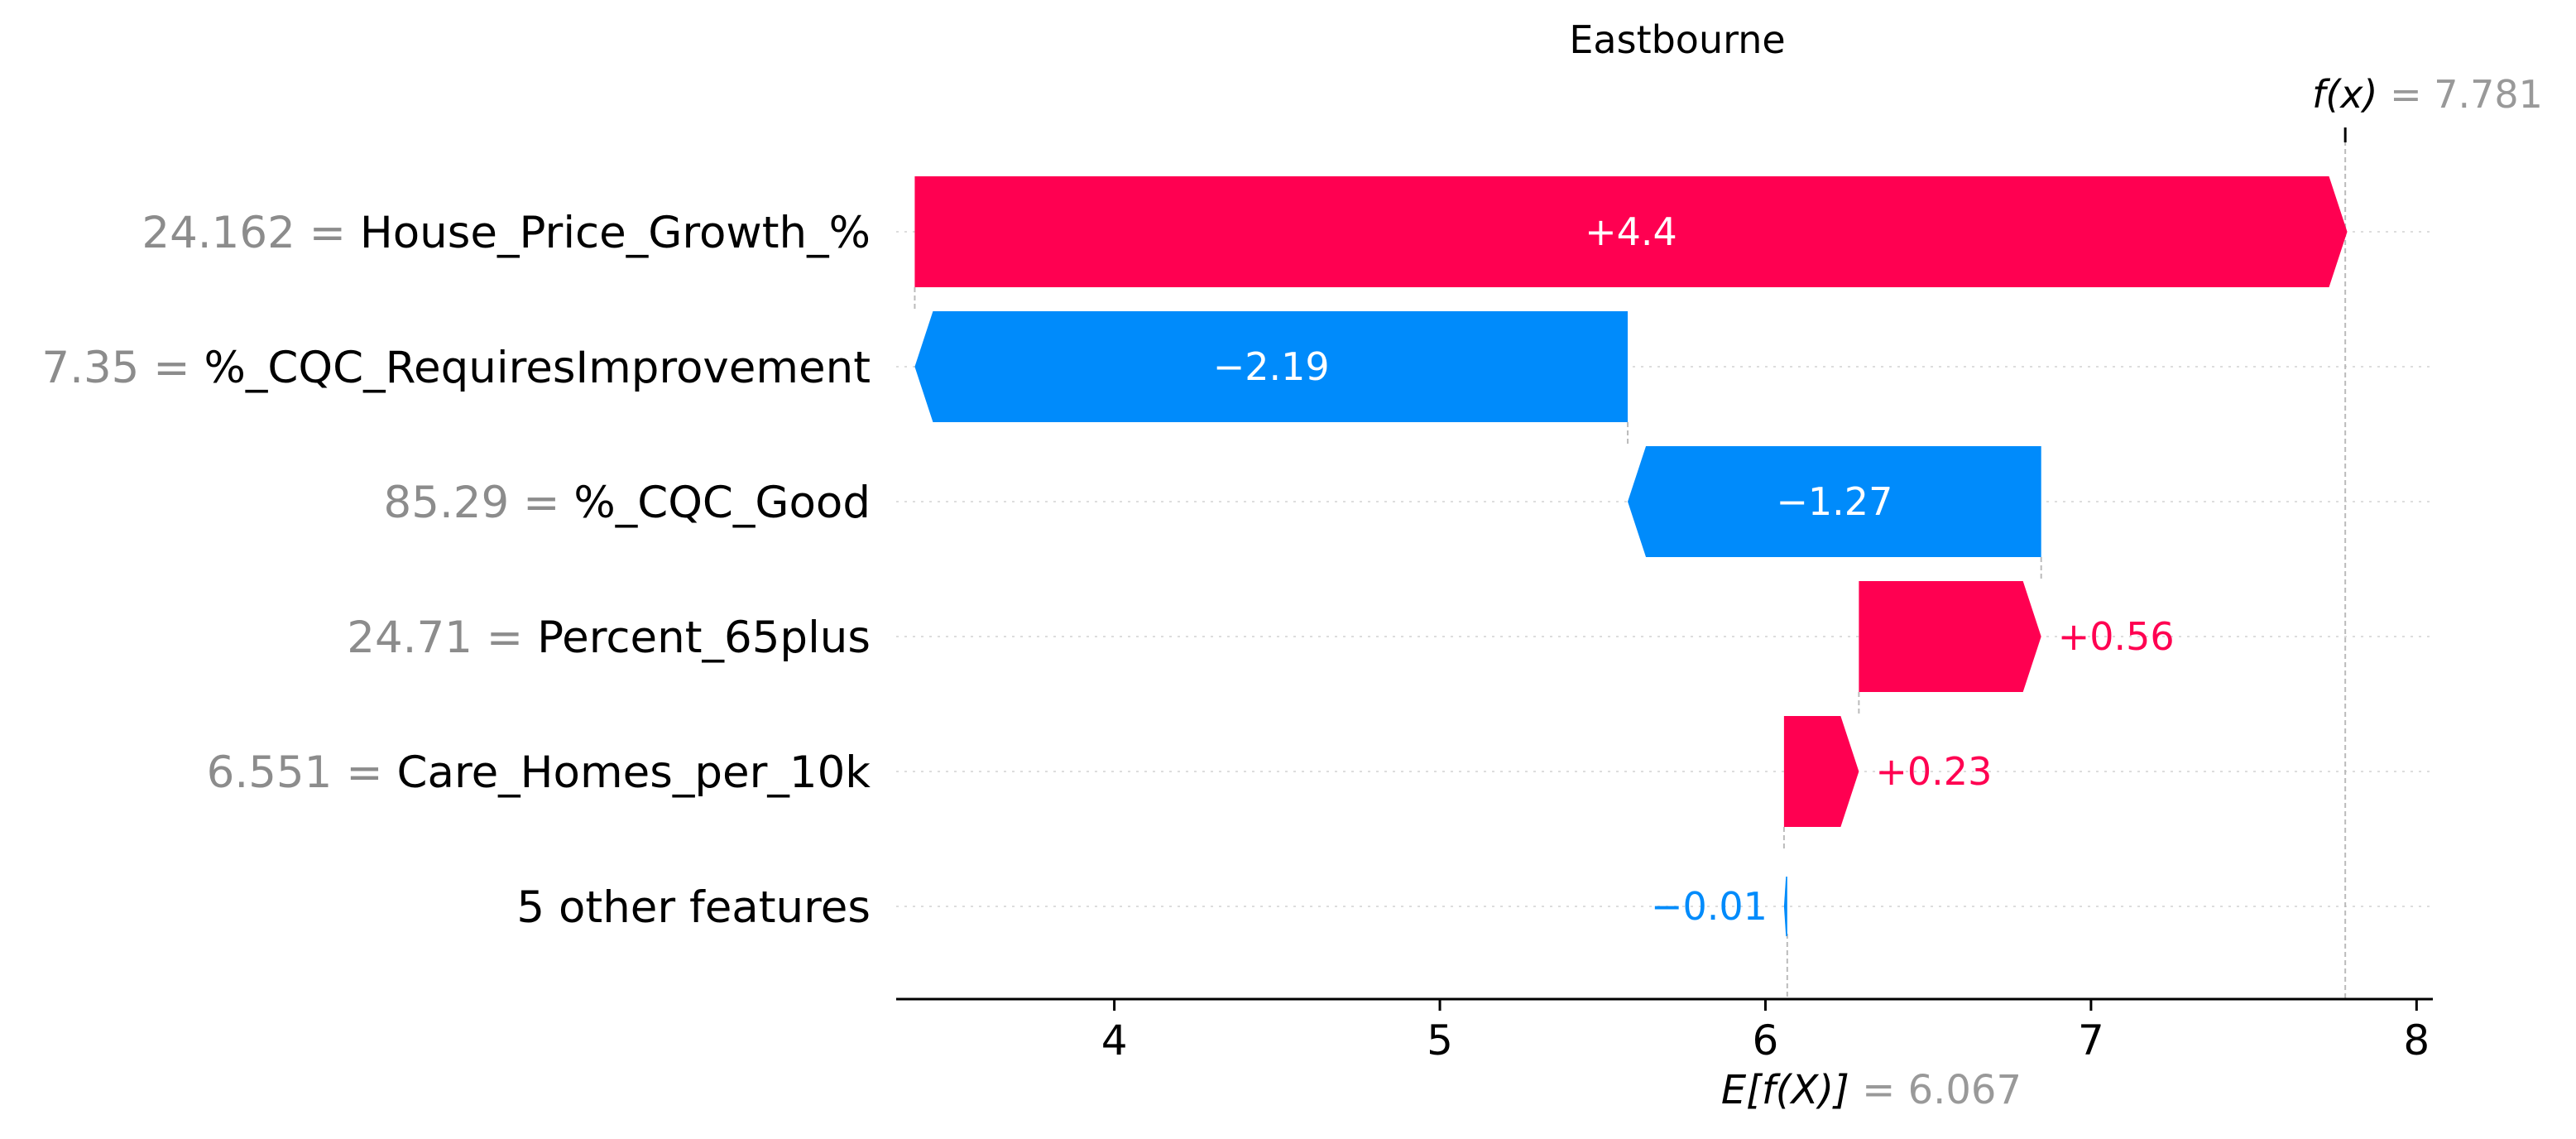 The height and width of the screenshot is (1139, 2576). I want to click on bar-value-label: −0.01, so click(1709, 906).